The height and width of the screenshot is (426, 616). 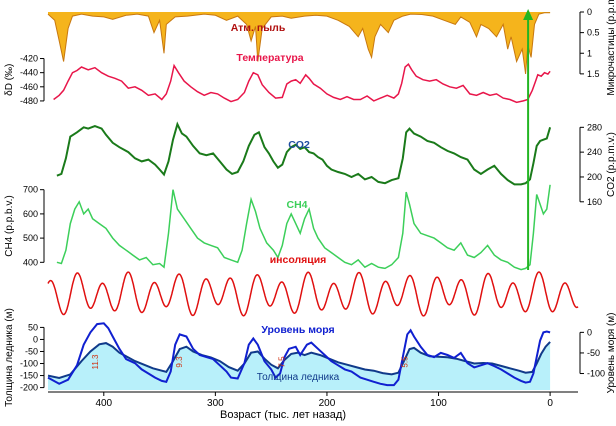 I want to click on co2-tick-label: 160, so click(x=594, y=202).